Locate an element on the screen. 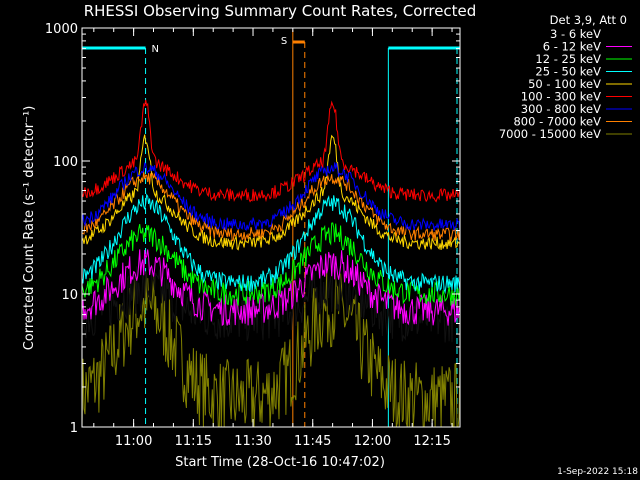  x-tick-label: 12:15 is located at coordinates (431, 441).